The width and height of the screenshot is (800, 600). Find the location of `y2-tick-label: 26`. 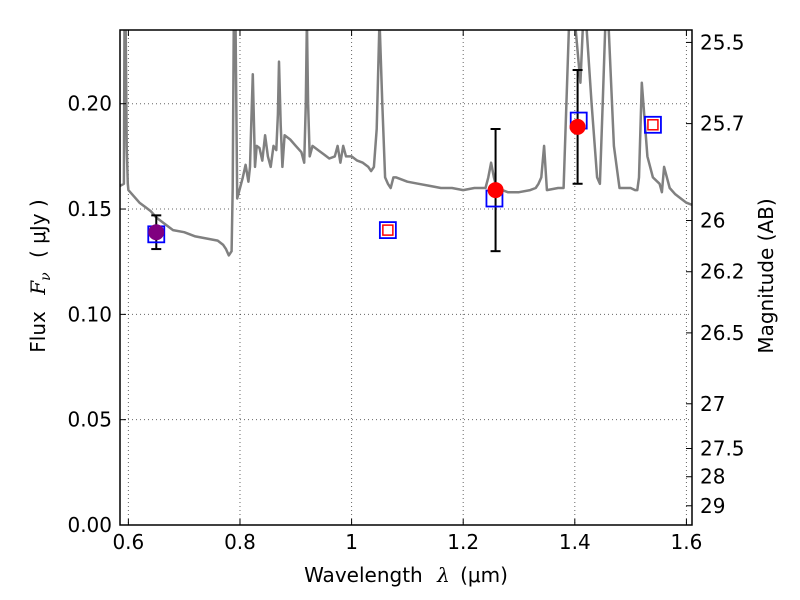

y2-tick-label: 26 is located at coordinates (712, 221).